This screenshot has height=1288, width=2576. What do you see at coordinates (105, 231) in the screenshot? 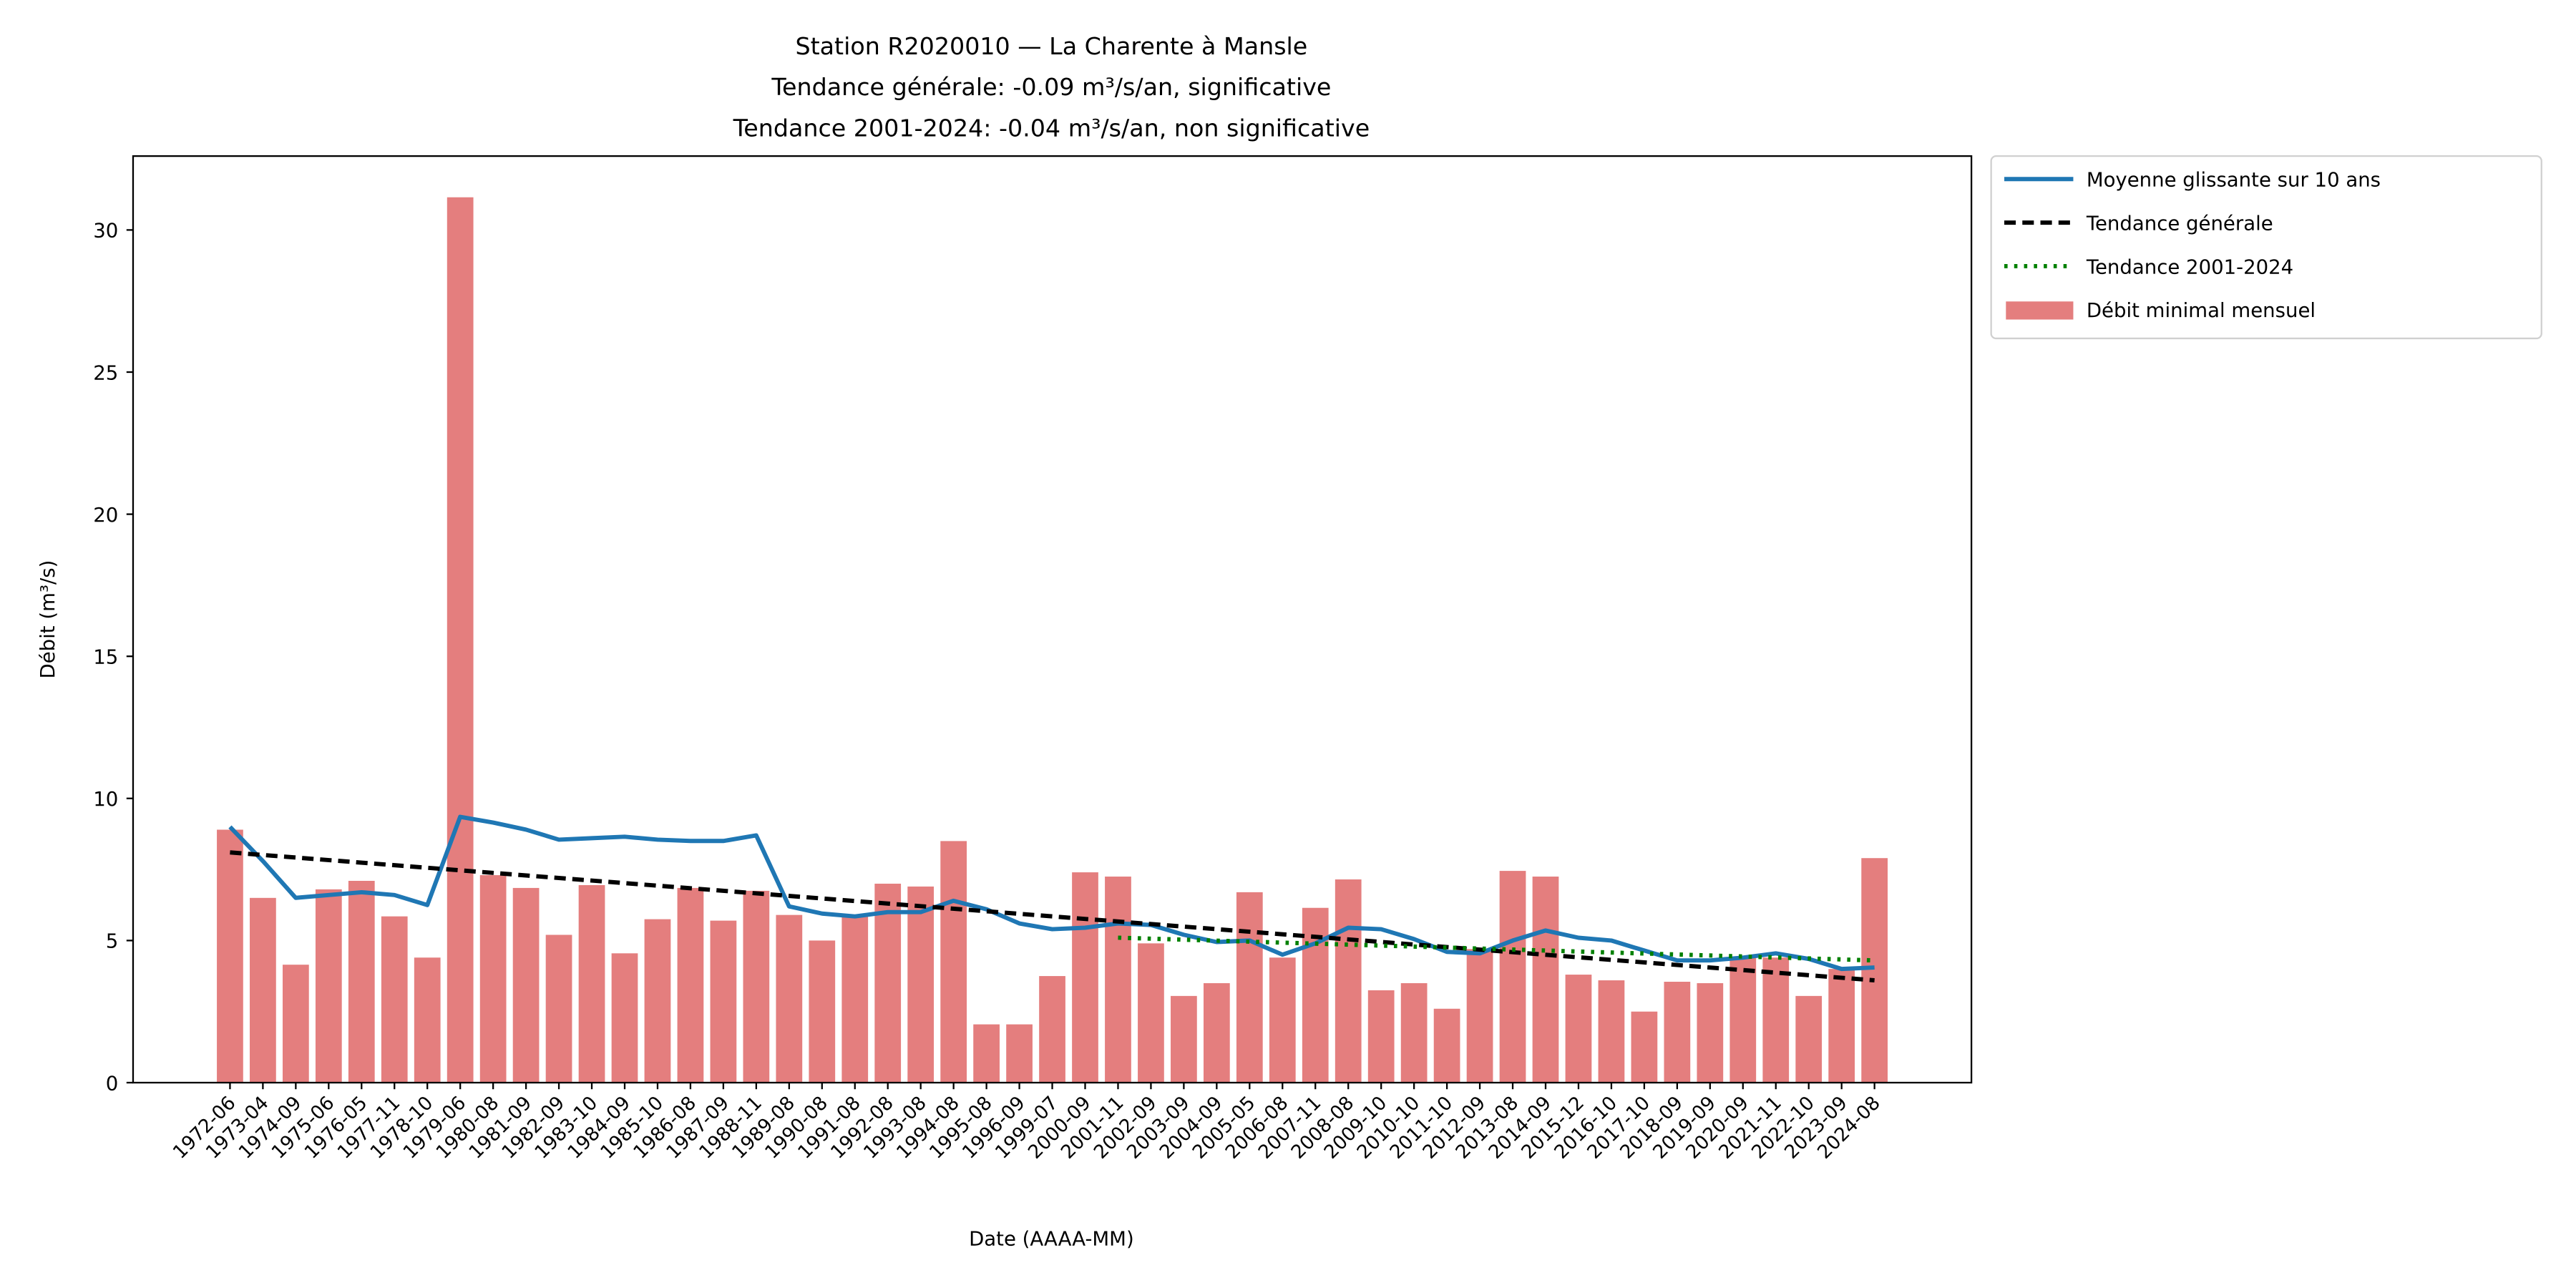
I see `y-tick-label: 30` at bounding box center [105, 231].